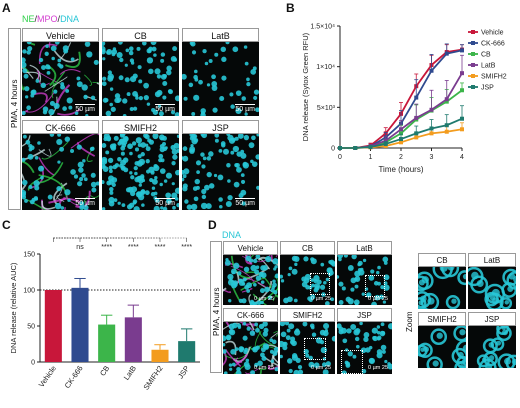 Image resolution: width=520 pixels, height=408 pixels. I want to click on zoom-label: Zoom, so click(409, 321).